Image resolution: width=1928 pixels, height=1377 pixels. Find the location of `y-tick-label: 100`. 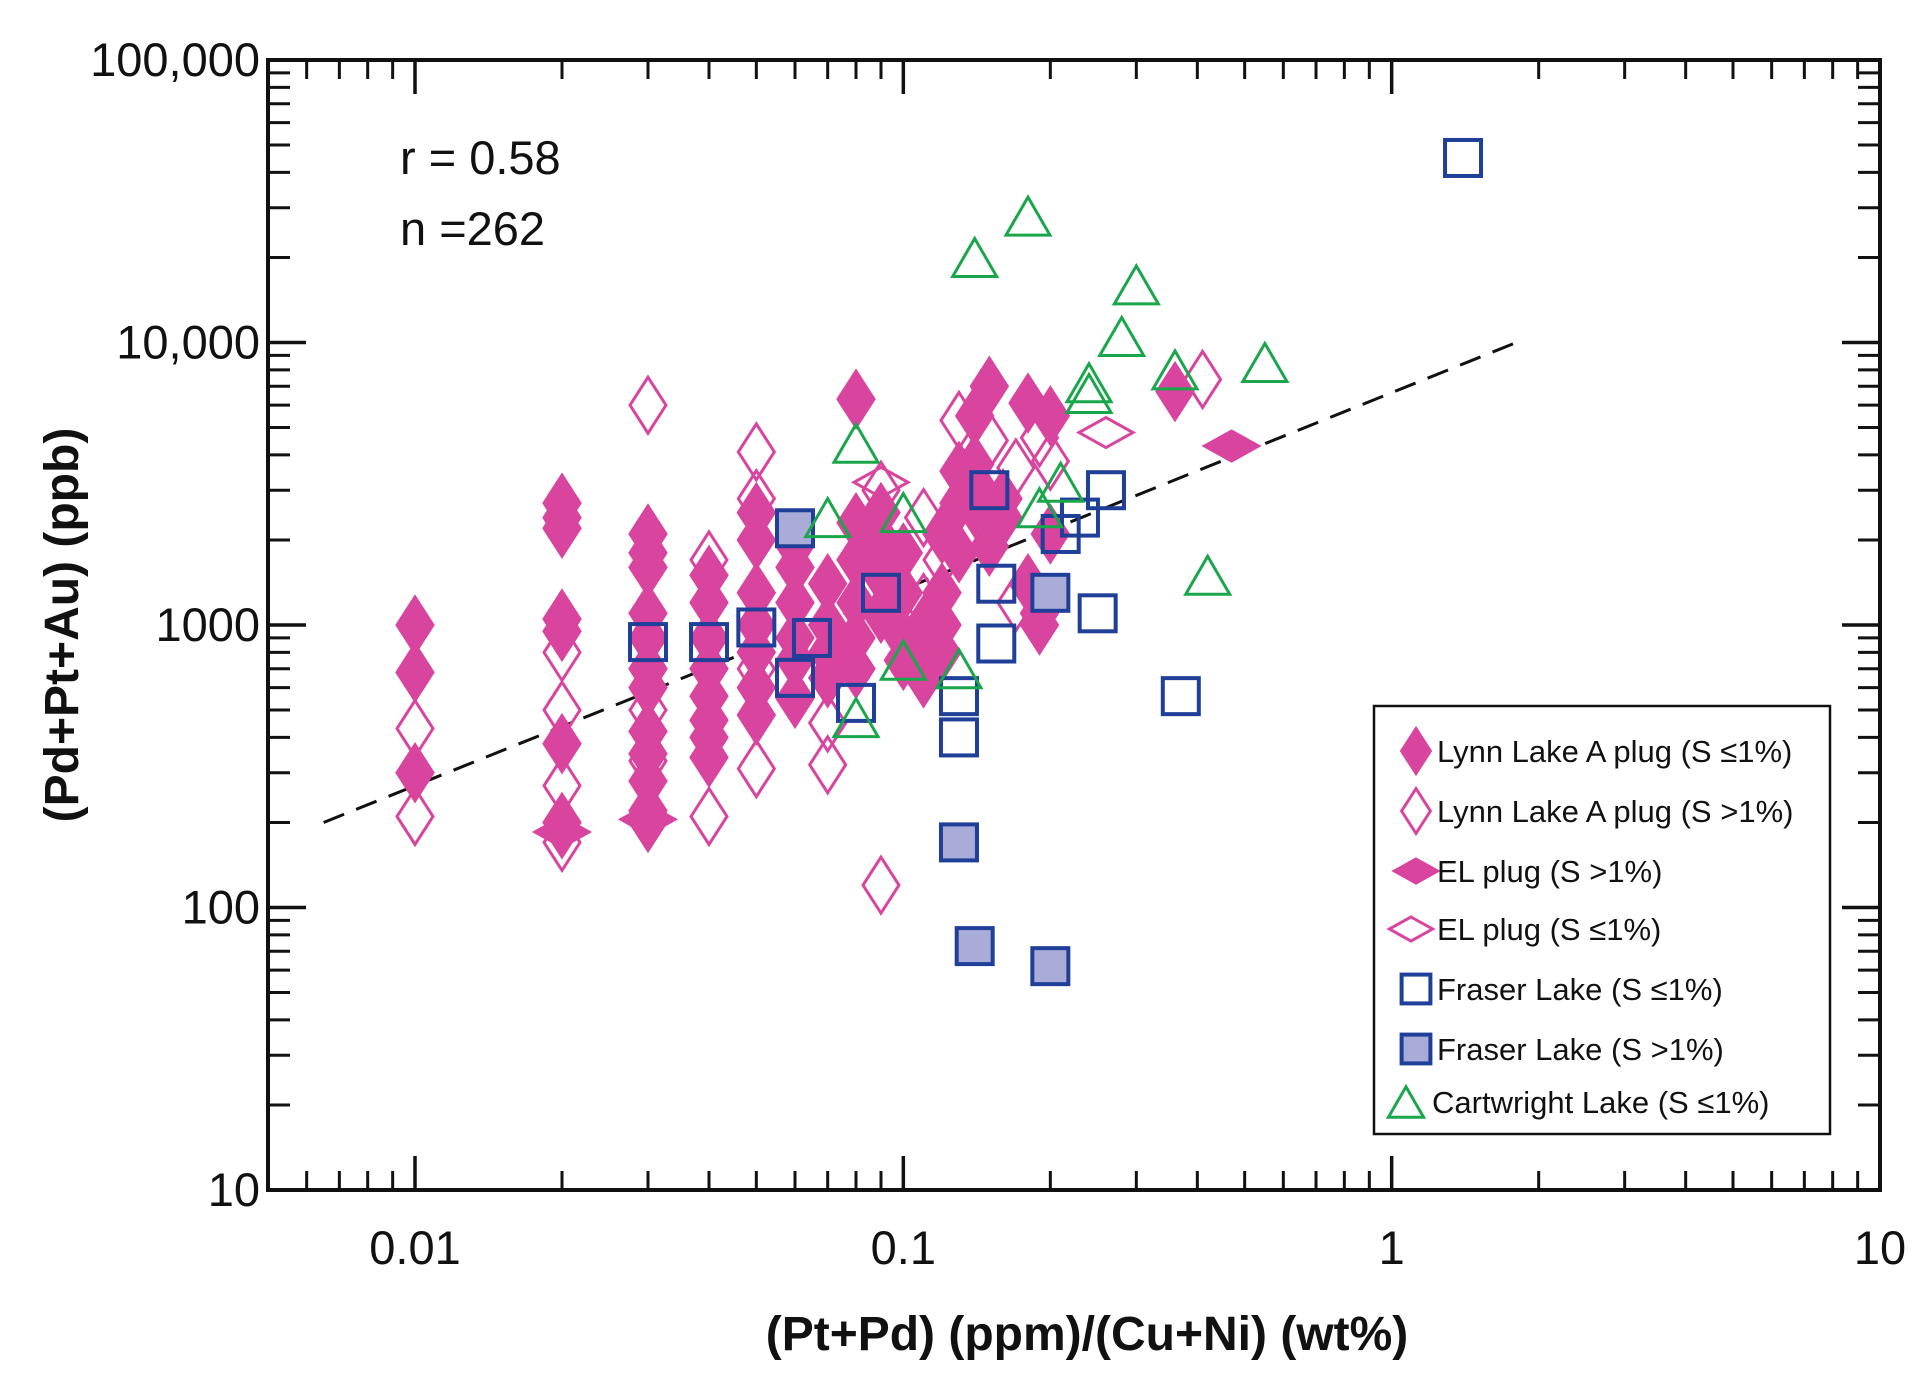

y-tick-label: 100 is located at coordinates (221, 907).